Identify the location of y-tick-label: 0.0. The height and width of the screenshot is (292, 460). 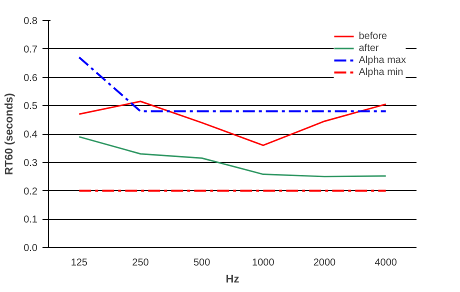
(31, 248).